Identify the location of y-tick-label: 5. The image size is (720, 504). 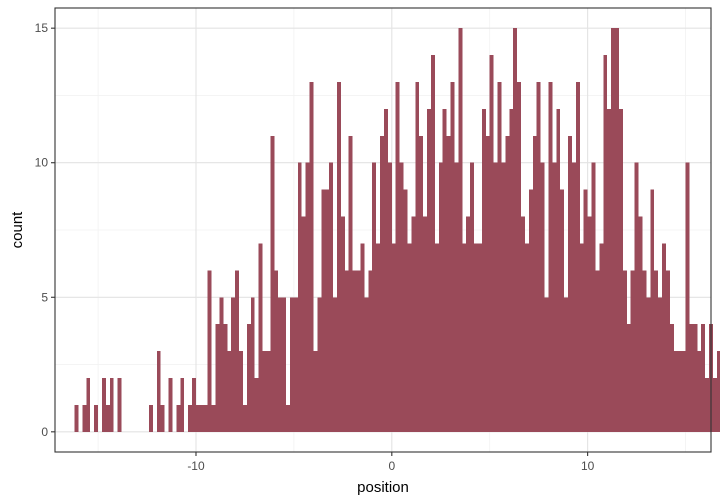
(44, 297).